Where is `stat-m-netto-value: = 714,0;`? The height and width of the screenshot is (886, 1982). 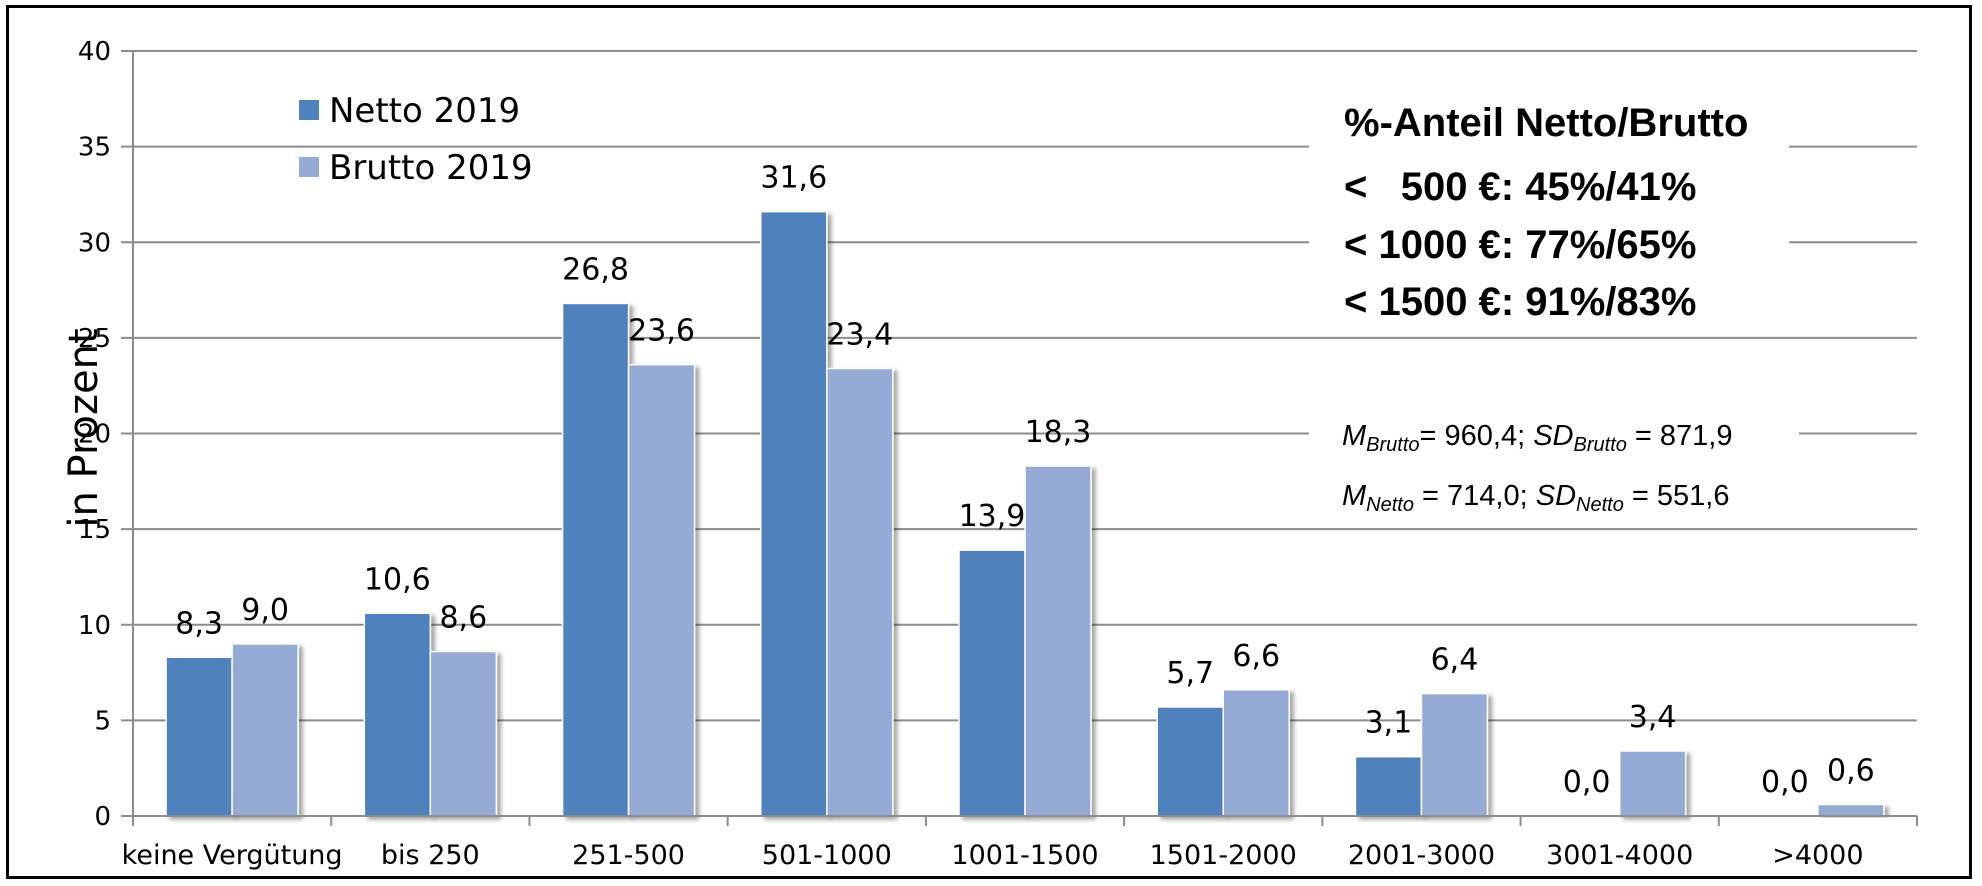 stat-m-netto-value: = 714,0; is located at coordinates (1475, 496).